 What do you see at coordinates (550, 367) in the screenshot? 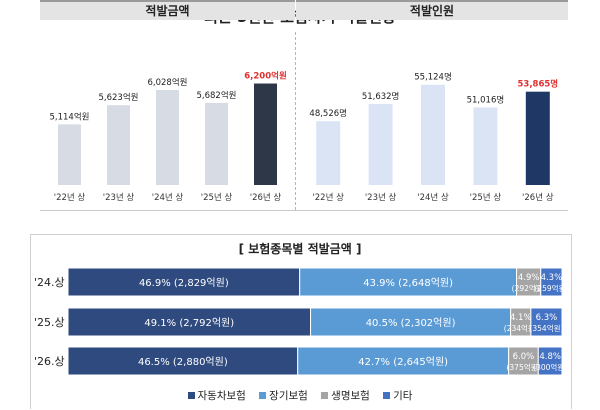
I see `segment-sublabel: (300억원)` at bounding box center [550, 367].